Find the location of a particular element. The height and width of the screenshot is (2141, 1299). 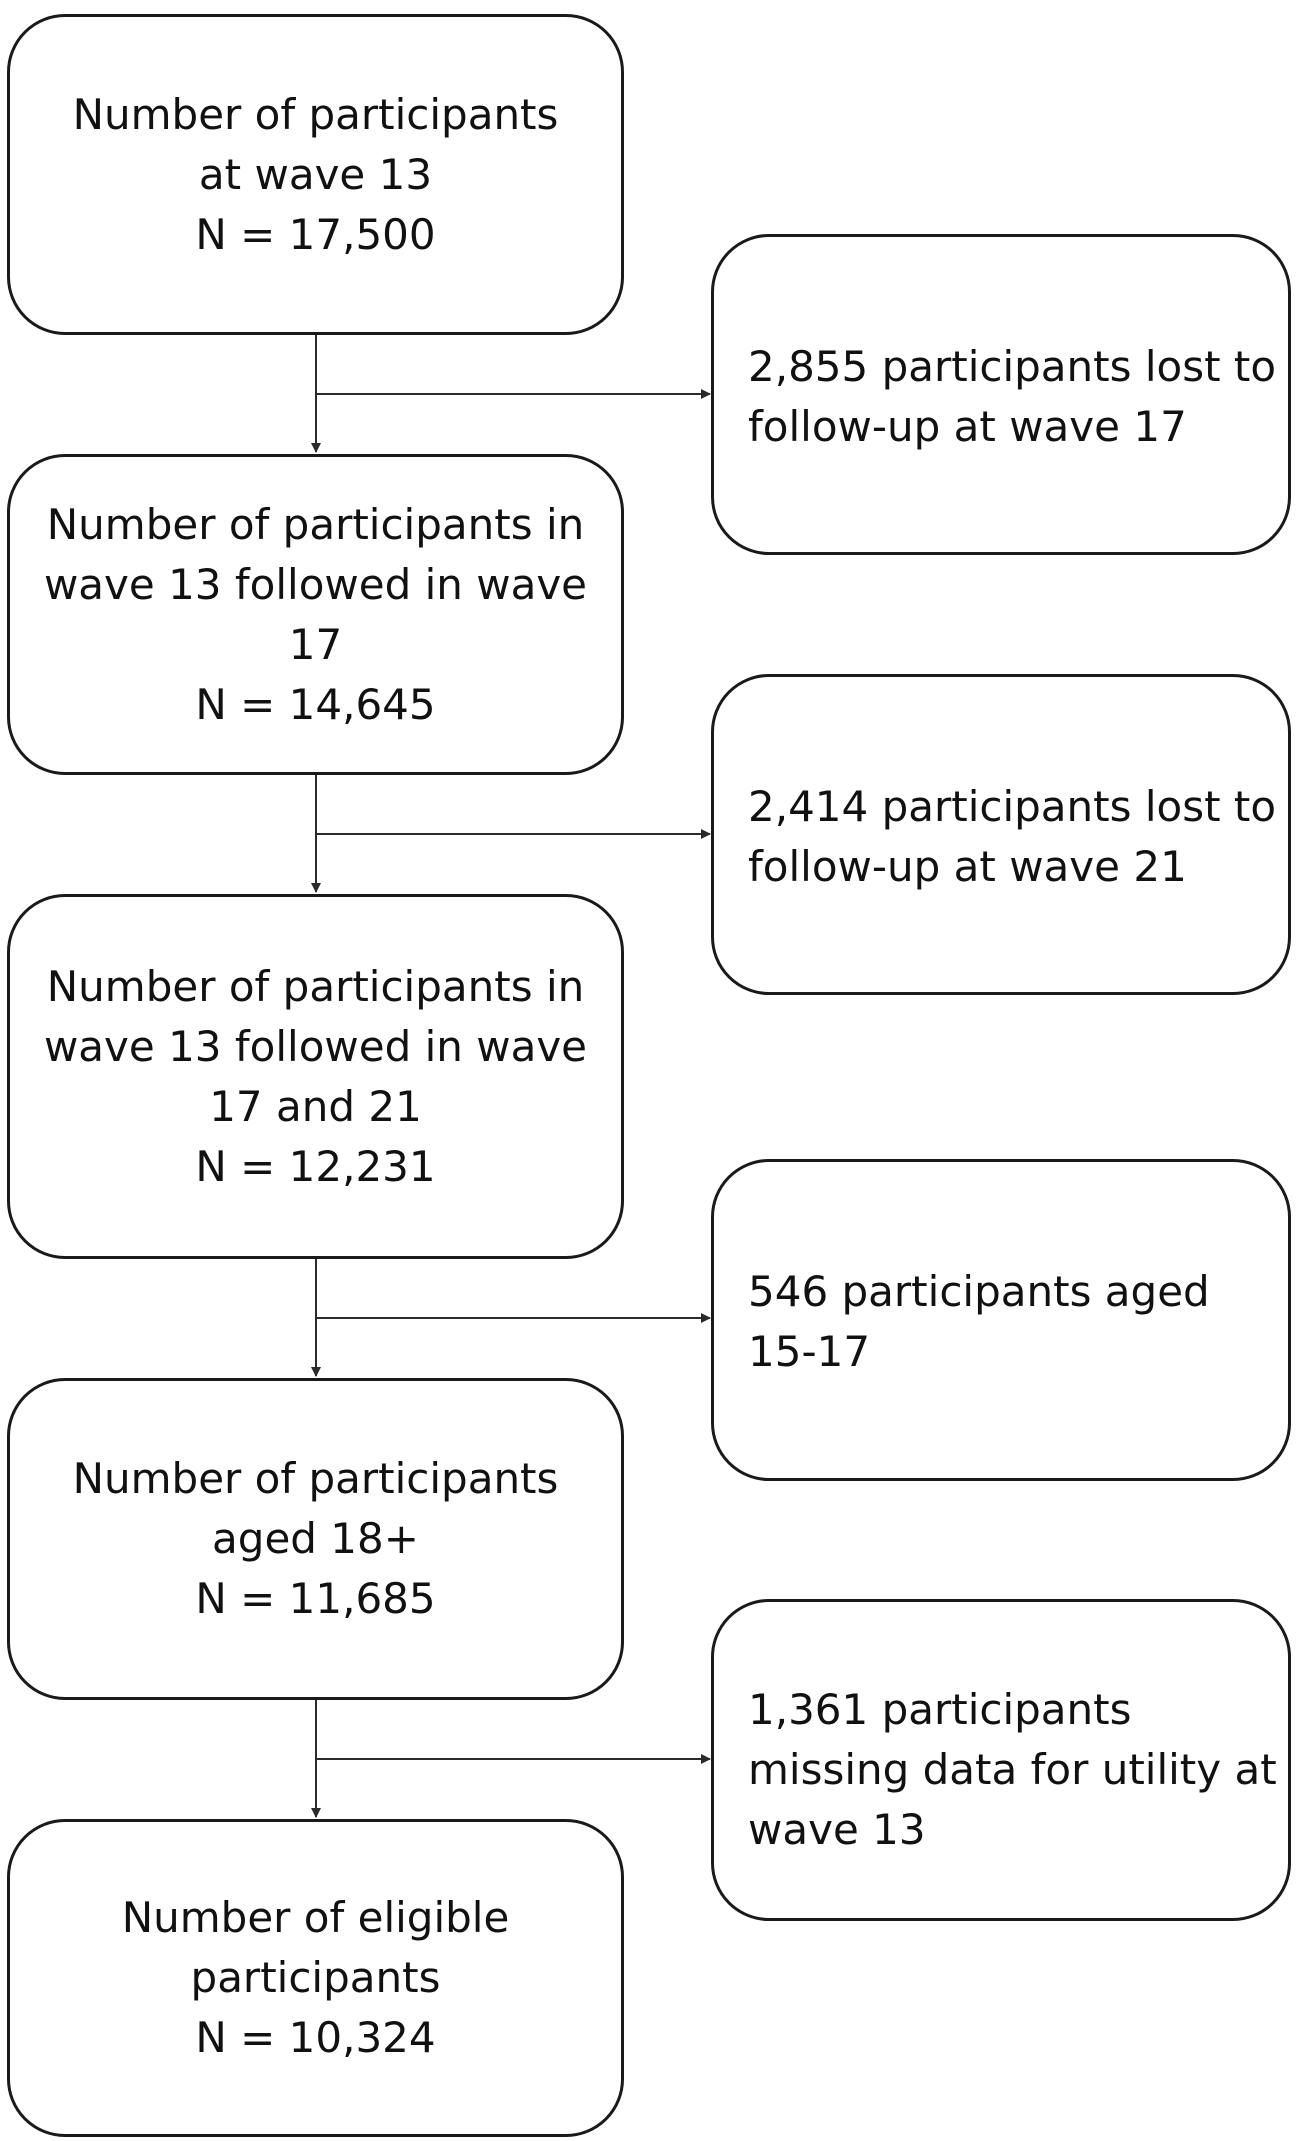

exclusion-text-line: 546 participants aged is located at coordinates (979, 1291).